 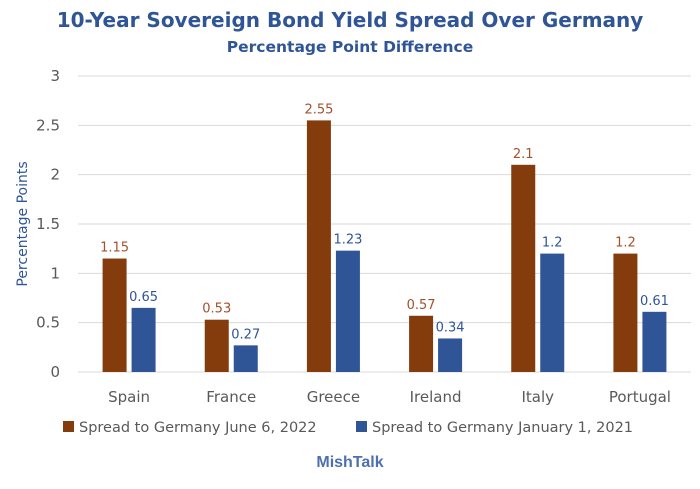 I want to click on data-label: 0.65, so click(x=143, y=297).